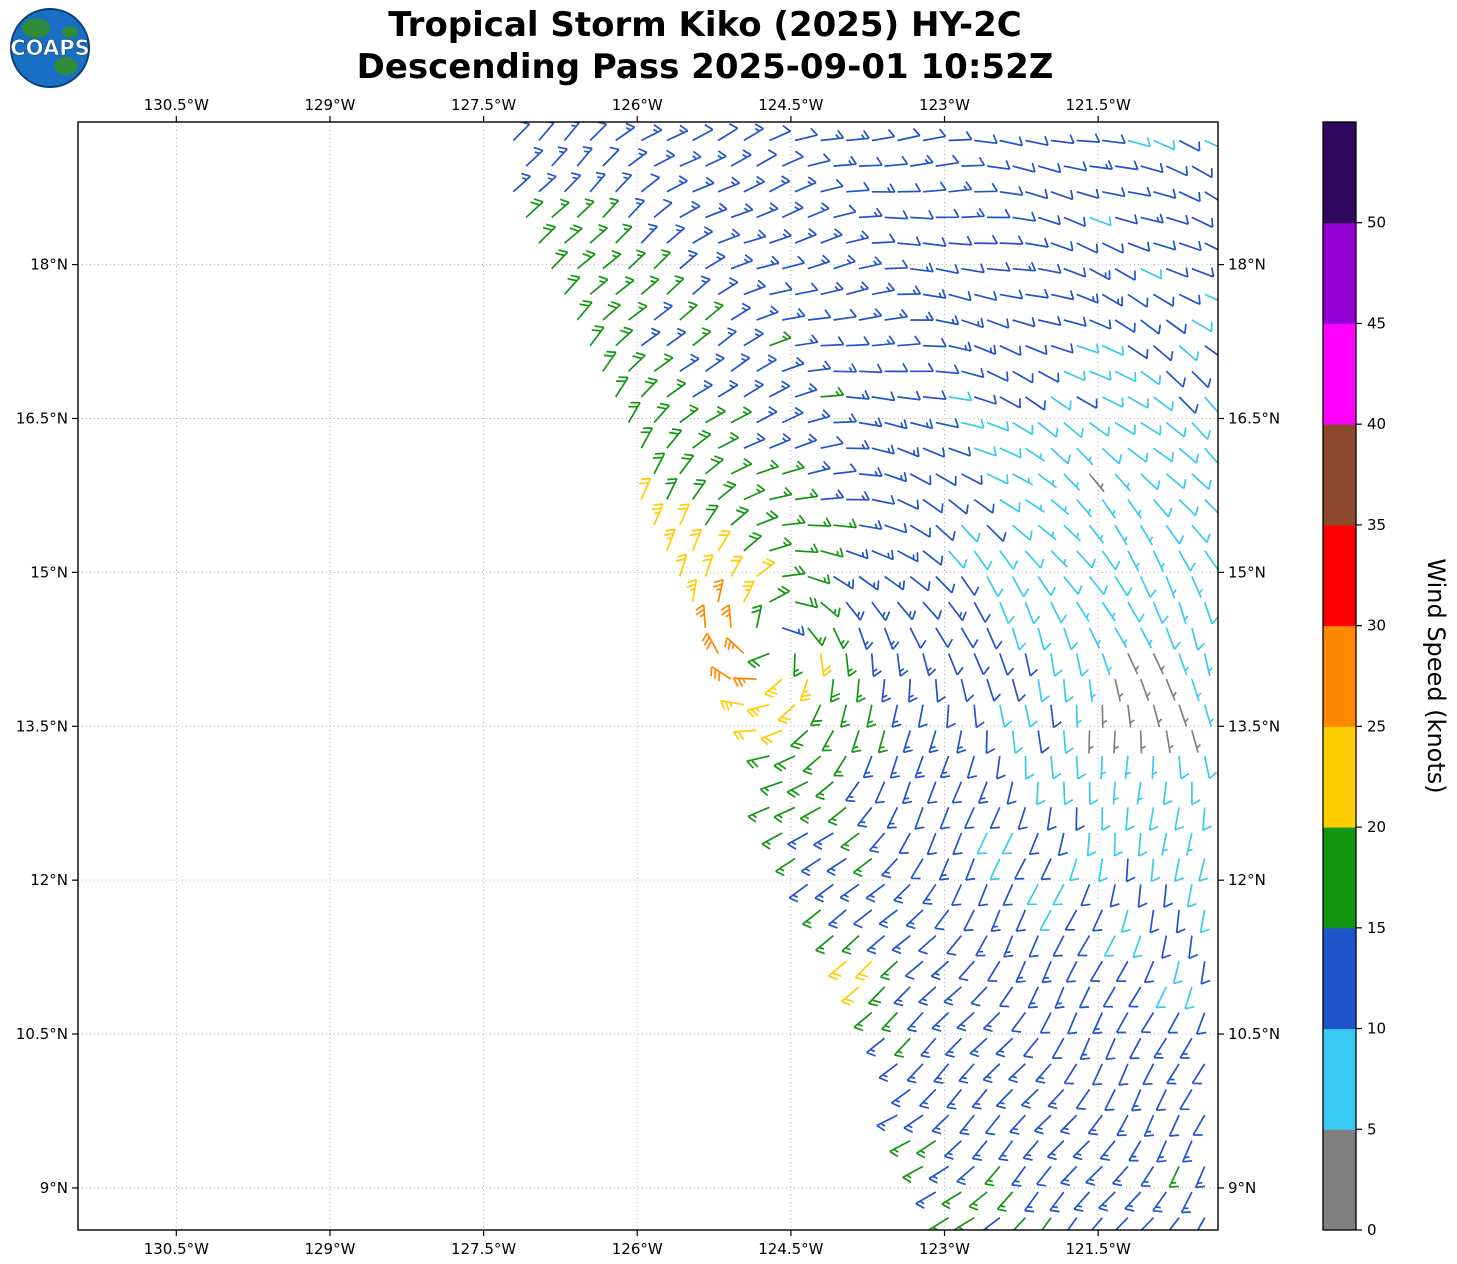 The width and height of the screenshot is (1457, 1264). I want to click on colorbar-tick-label: 40, so click(1376, 424).